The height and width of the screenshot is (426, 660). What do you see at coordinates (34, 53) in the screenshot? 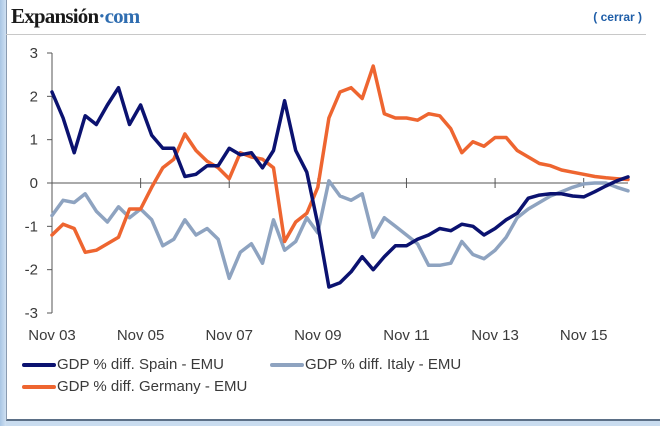
I see `y-tick-label: 3` at bounding box center [34, 53].